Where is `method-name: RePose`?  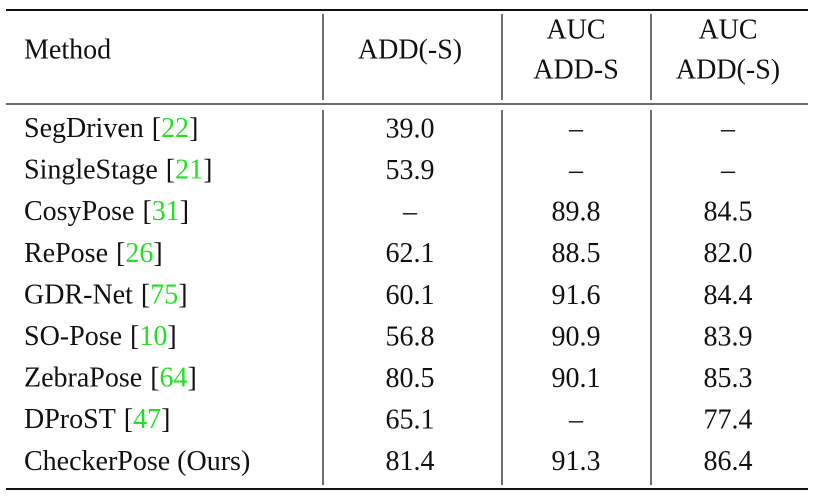 method-name: RePose is located at coordinates (66, 253).